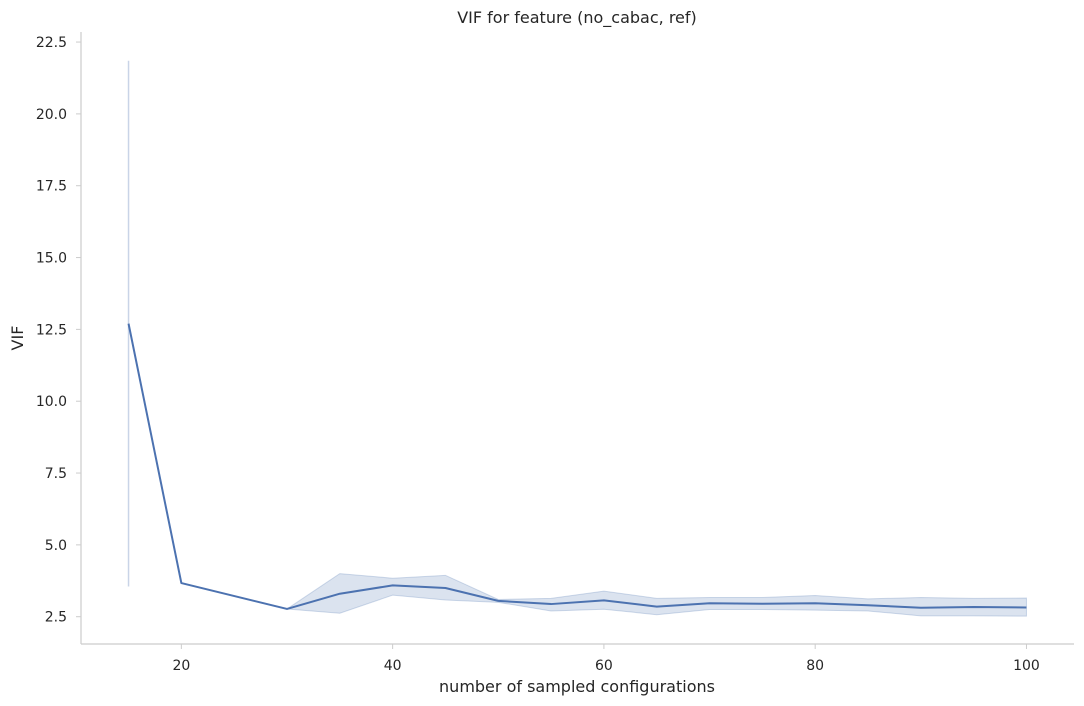 The image size is (1084, 706). Describe the element at coordinates (577, 18) in the screenshot. I see `chart-title: VIF for feature (no_cabac, ref)` at that location.